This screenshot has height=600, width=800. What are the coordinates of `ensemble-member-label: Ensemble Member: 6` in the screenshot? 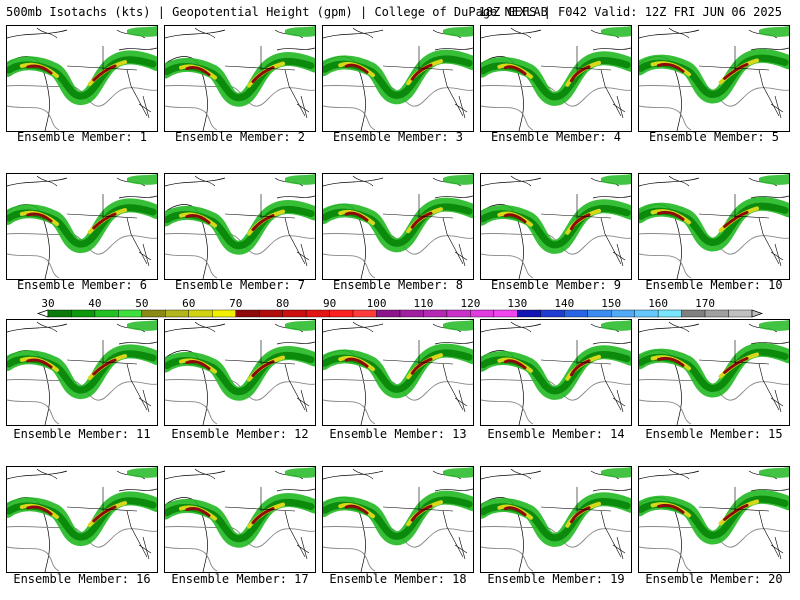 It's located at (82, 285).